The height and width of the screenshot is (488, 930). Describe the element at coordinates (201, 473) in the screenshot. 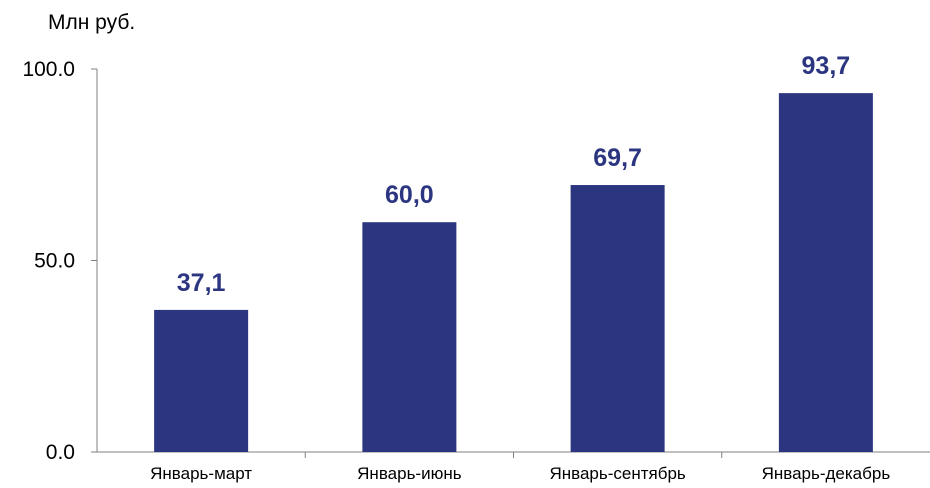

I see `x-category-label: Январь-март` at that location.